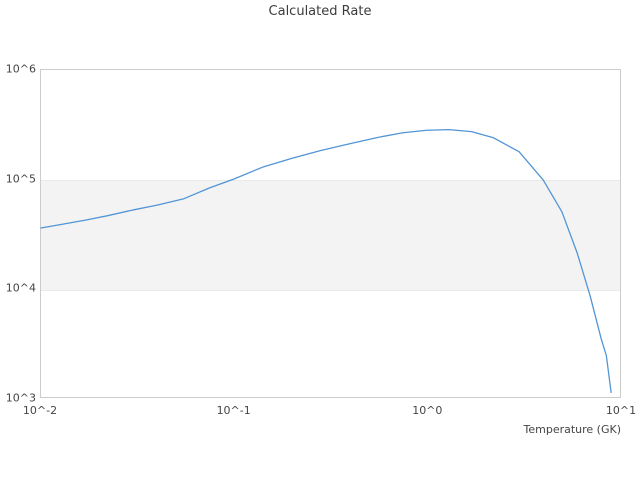 The width and height of the screenshot is (640, 480). What do you see at coordinates (20, 398) in the screenshot?
I see `y-tick-label: 10^3` at bounding box center [20, 398].